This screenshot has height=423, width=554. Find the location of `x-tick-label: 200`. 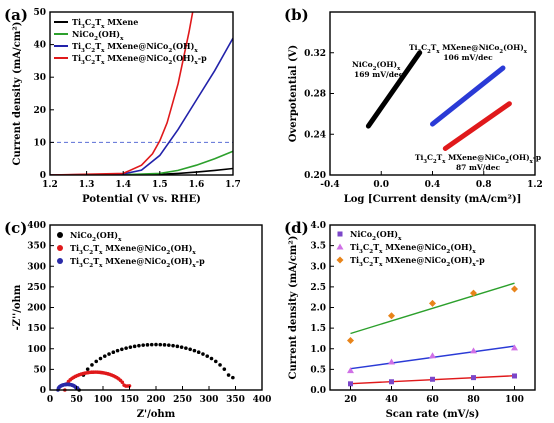

x-tick-label: 200 is located at coordinates (156, 400).